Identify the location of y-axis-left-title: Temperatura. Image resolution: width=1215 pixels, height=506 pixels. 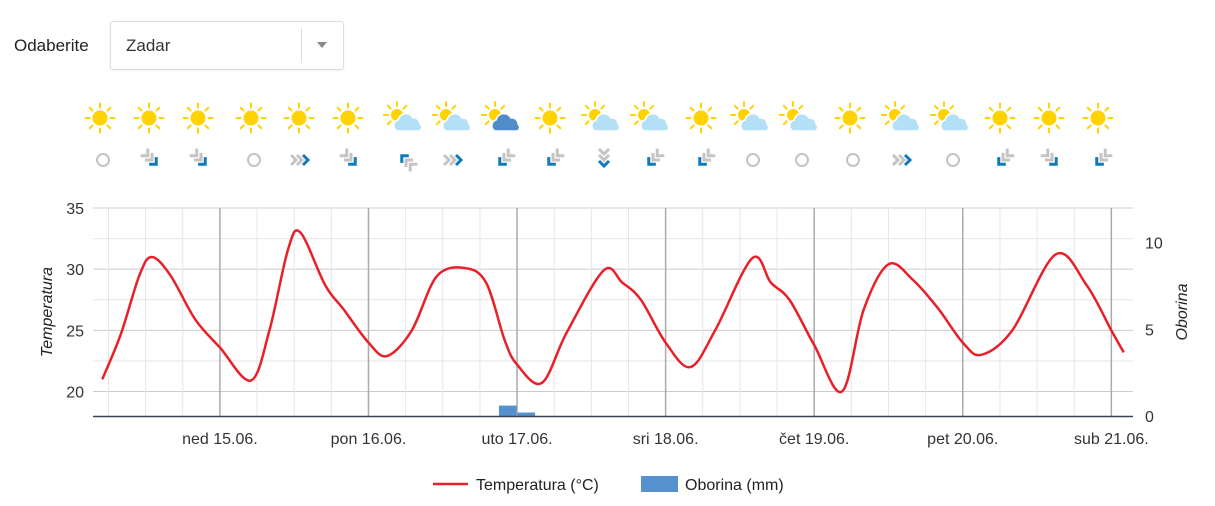
(47, 312).